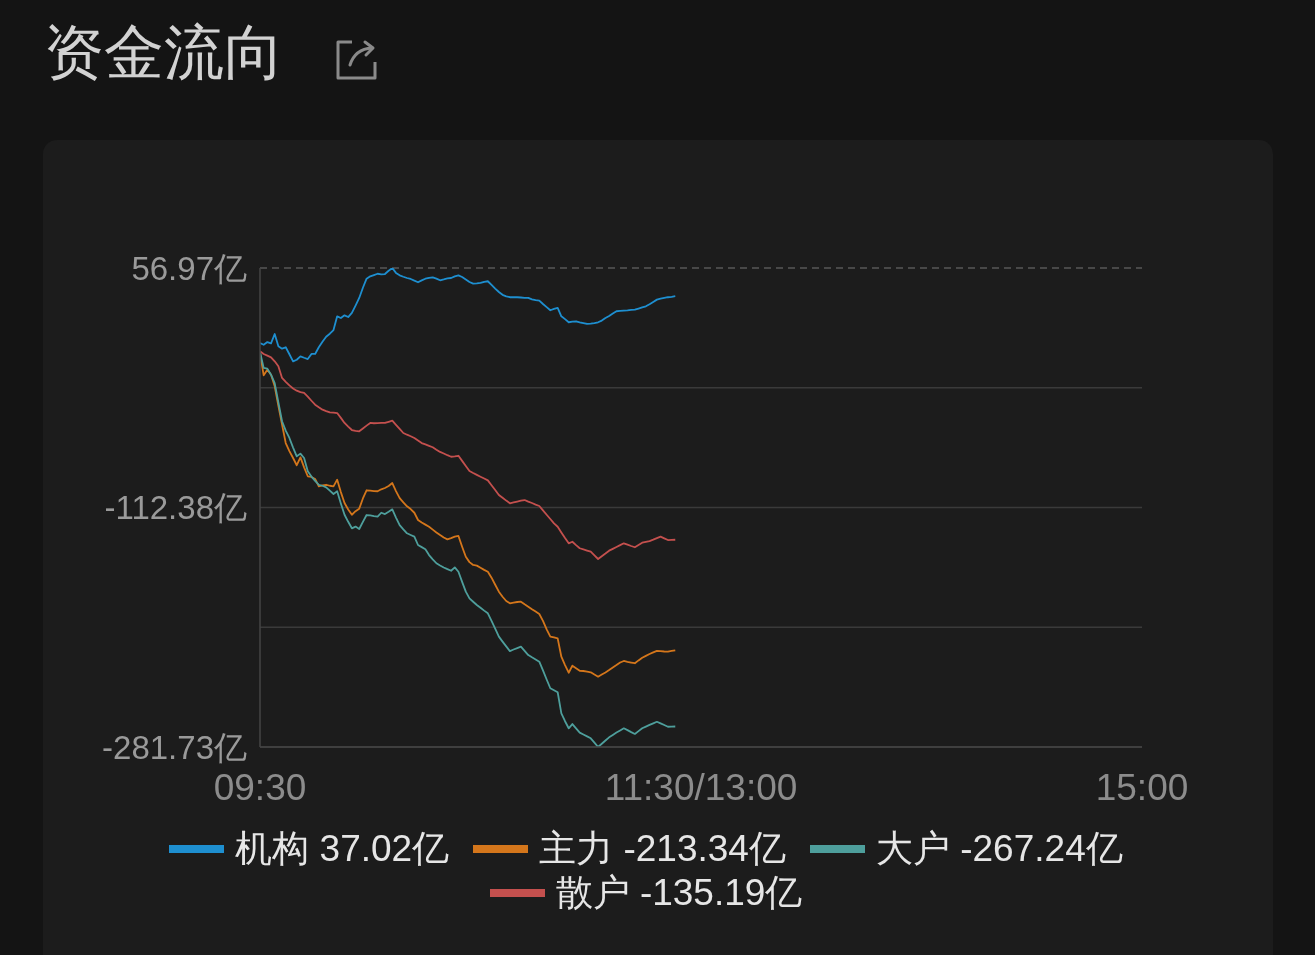 The width and height of the screenshot is (1315, 955). What do you see at coordinates (175, 508) in the screenshot?
I see `y-tick-label: -112.38亿` at bounding box center [175, 508].